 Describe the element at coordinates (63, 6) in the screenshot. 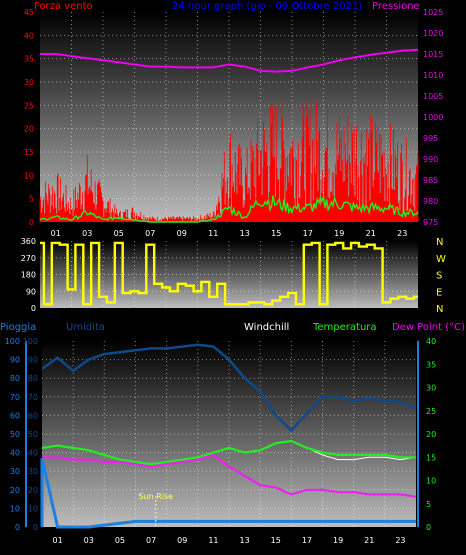

I see `wind-axis-label: Forza vento` at that location.